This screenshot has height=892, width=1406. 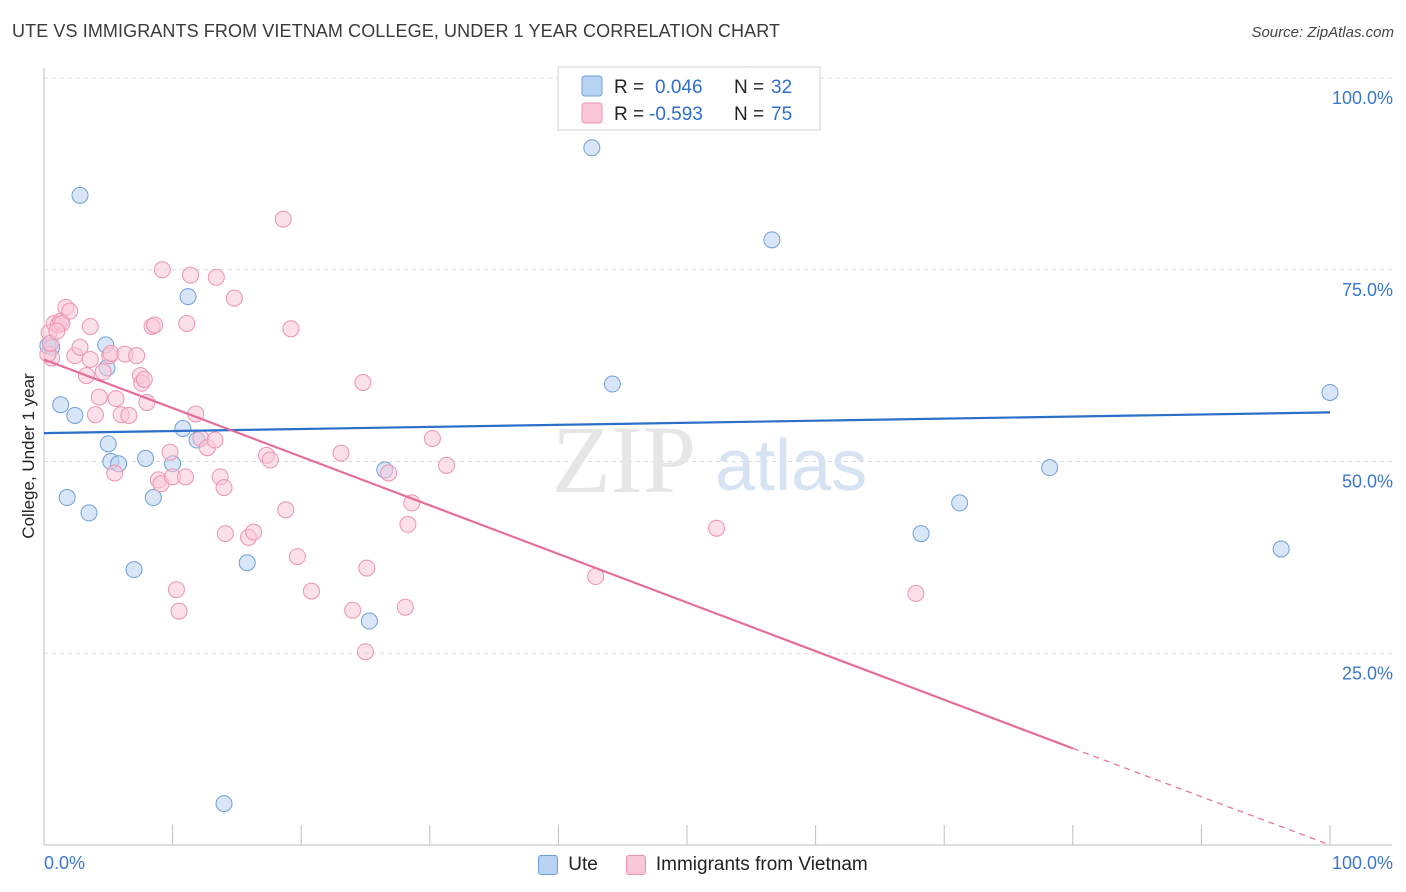 I want to click on bottom-legend: Ute Immigrants from Vietnam, so click(x=703, y=865).